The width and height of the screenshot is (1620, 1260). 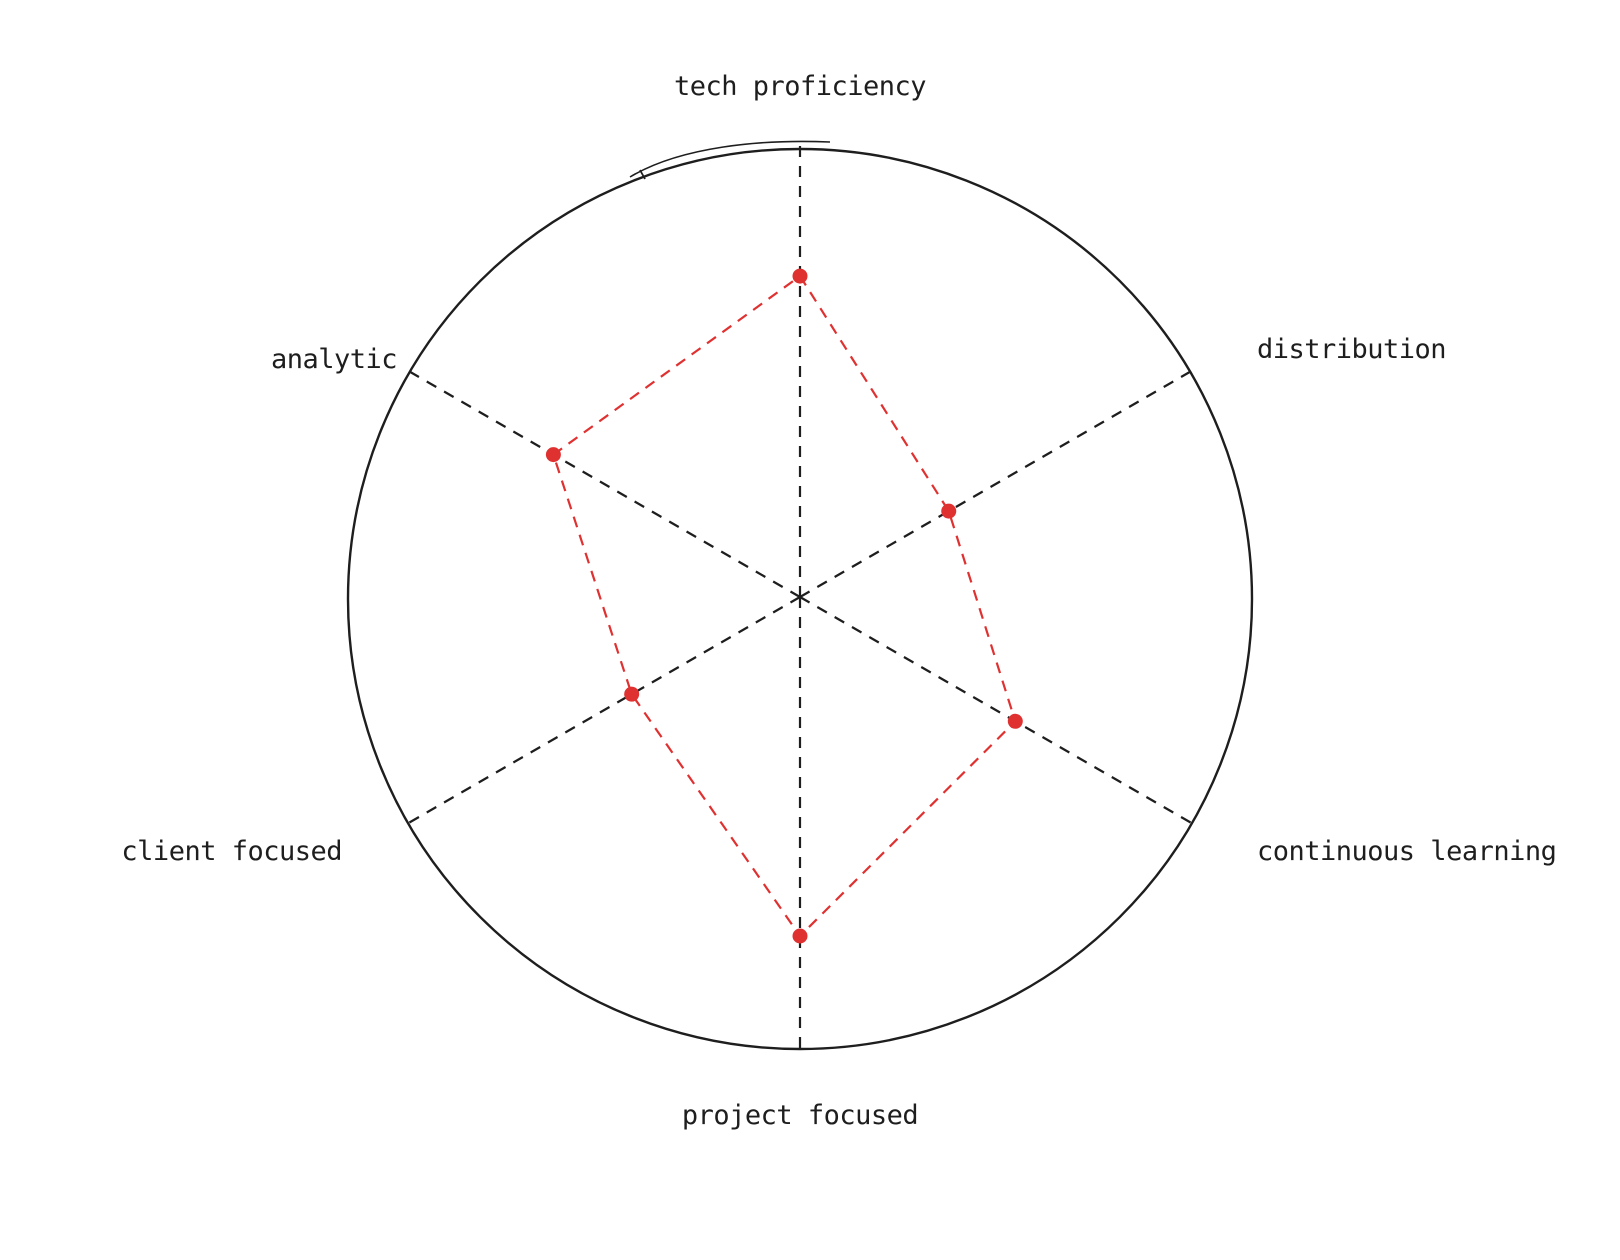 What do you see at coordinates (995, 710) in the screenshot?
I see `axis-line-continuous-learning` at bounding box center [995, 710].